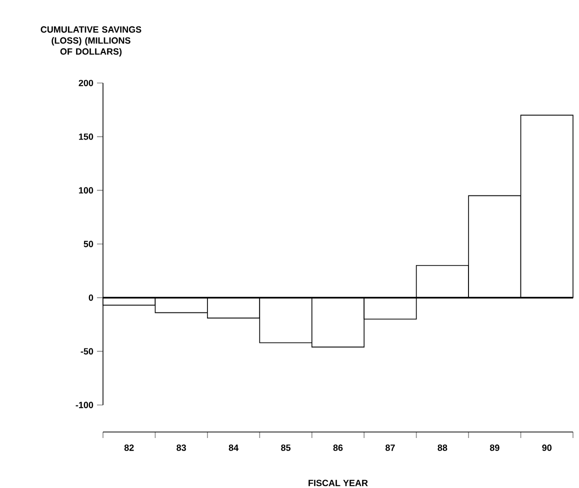 This screenshot has height=488, width=579. I want to click on y-tick-label: -50, so click(87, 351).